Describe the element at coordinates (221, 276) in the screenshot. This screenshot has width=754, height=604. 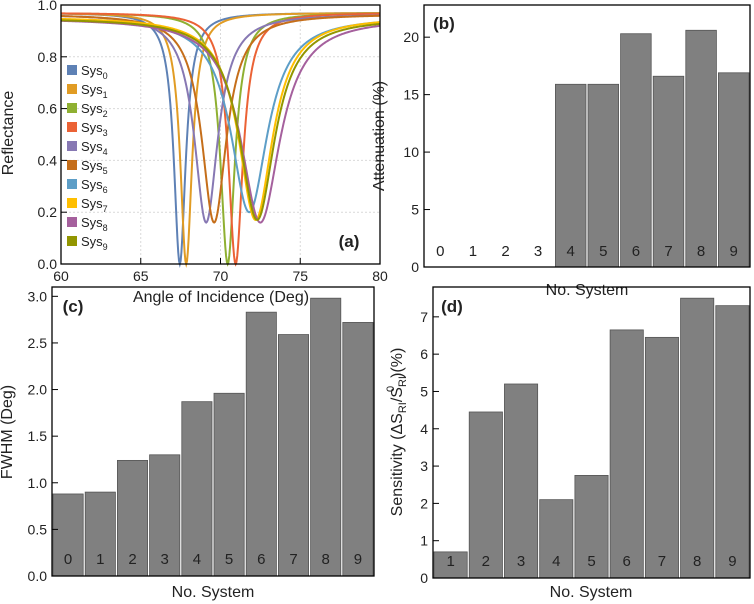
I see `a-x-tick-label: 70` at that location.